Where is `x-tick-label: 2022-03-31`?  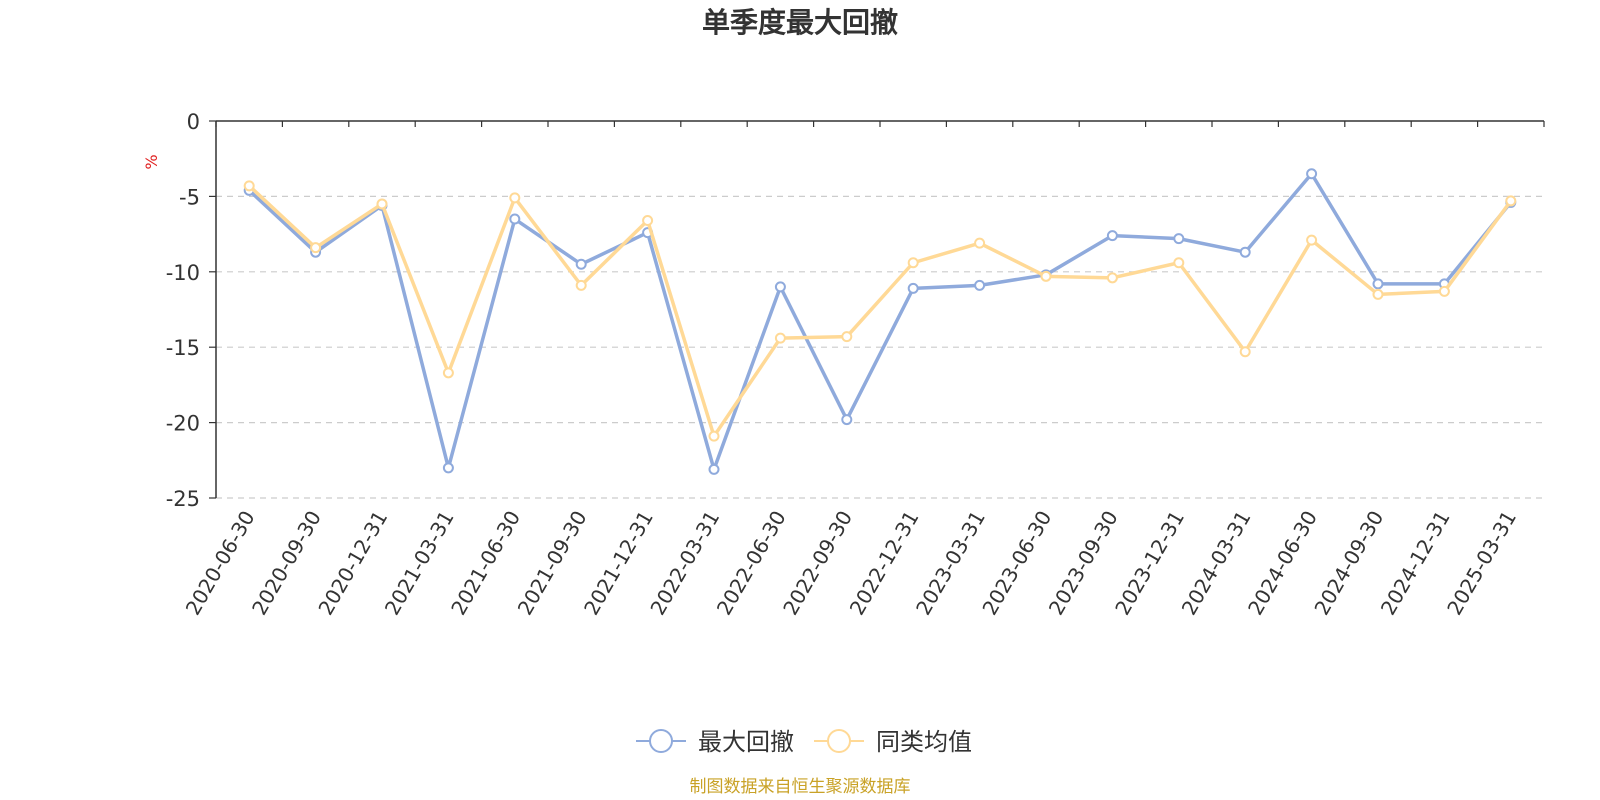 x-tick-label: 2022-03-31 is located at coordinates (684, 563).